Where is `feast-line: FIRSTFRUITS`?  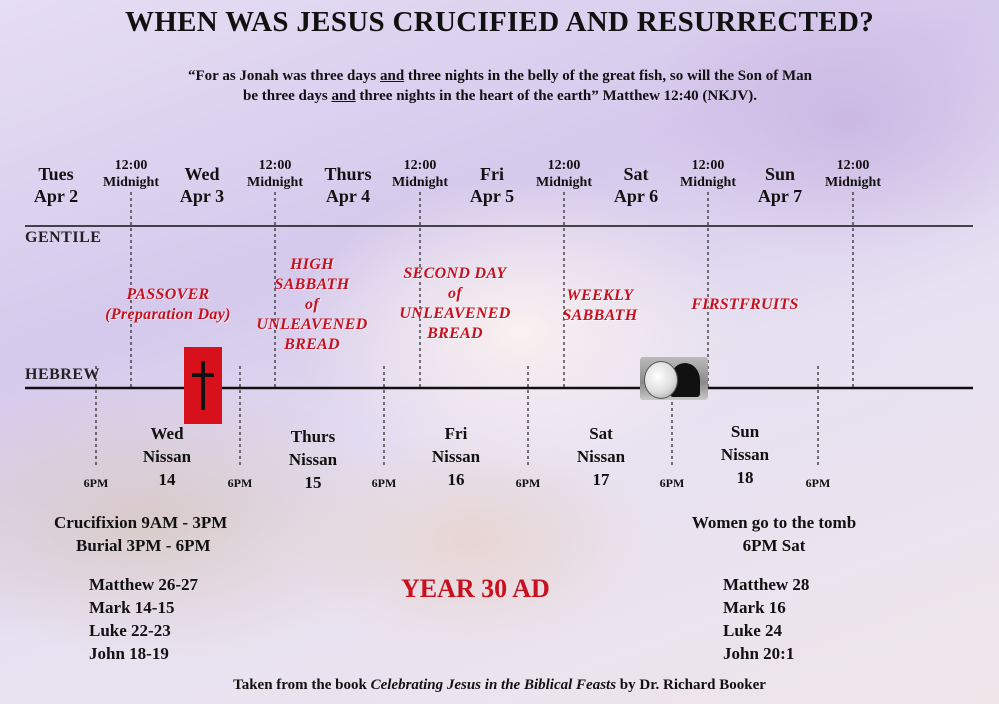
feast-line: FIRSTFRUITS is located at coordinates (745, 304).